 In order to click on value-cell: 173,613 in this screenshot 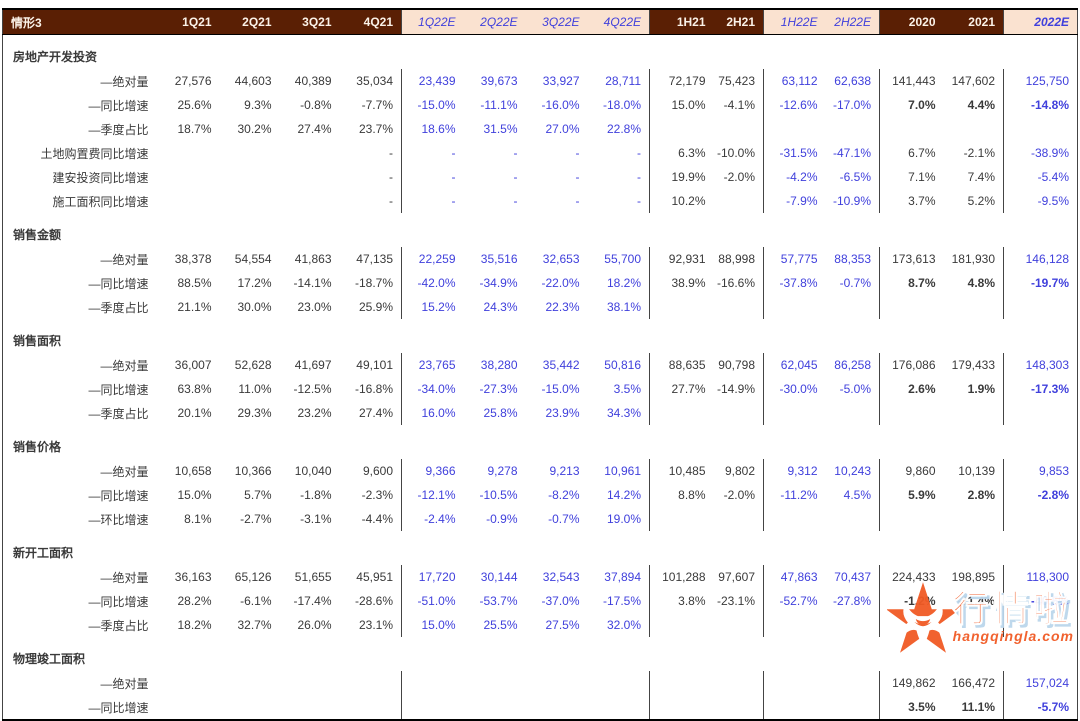, I will do `click(911, 259)`.